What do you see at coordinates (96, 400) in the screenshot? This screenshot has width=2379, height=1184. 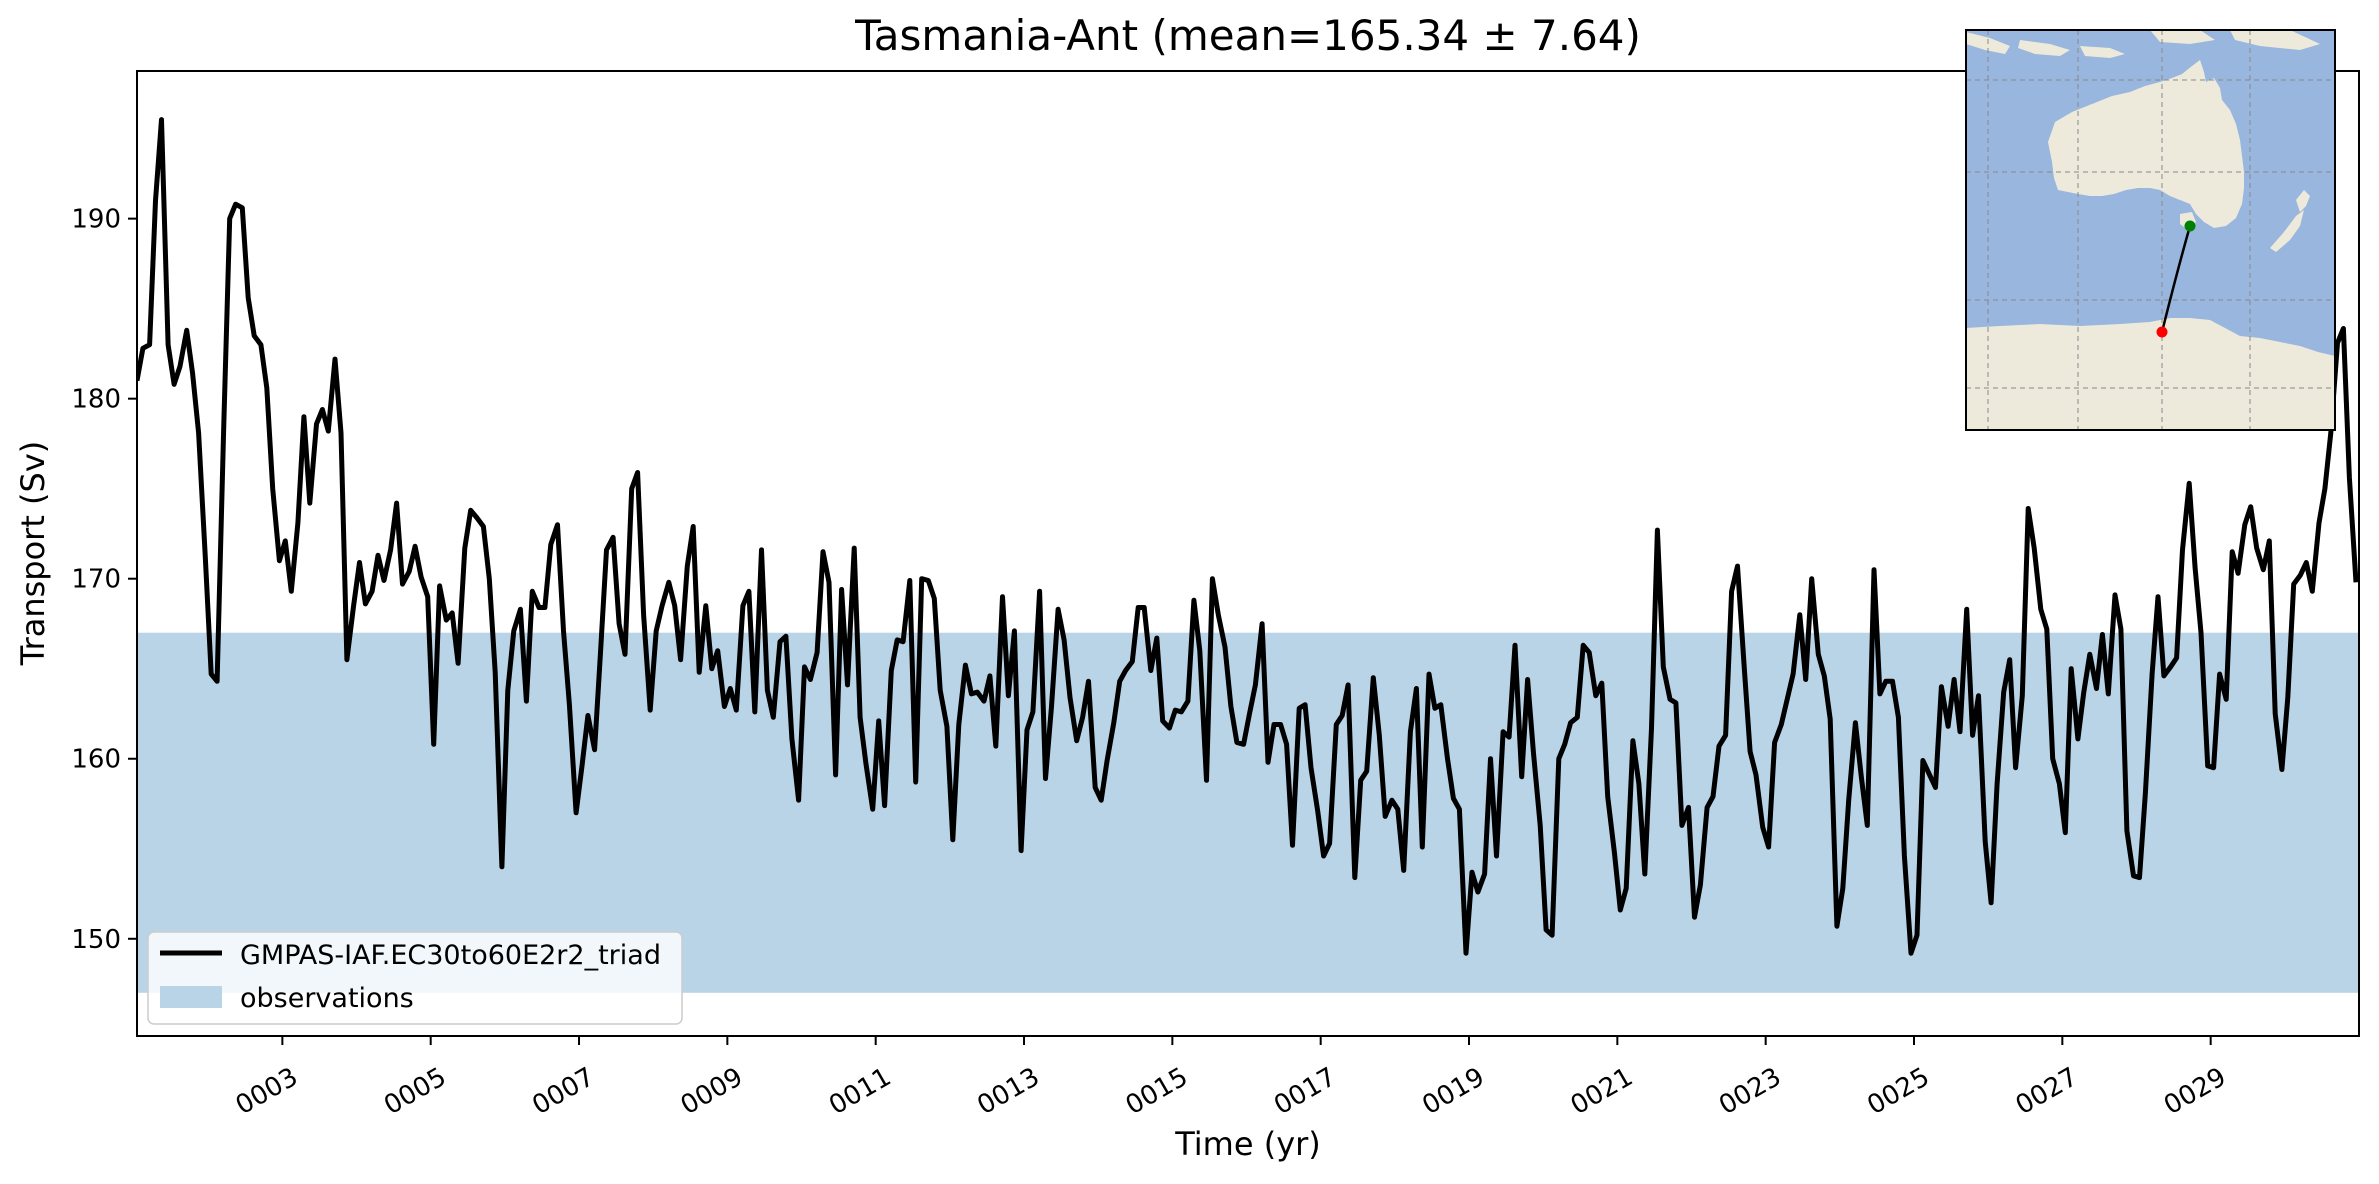 I see `y-tick-label: 180` at bounding box center [96, 400].